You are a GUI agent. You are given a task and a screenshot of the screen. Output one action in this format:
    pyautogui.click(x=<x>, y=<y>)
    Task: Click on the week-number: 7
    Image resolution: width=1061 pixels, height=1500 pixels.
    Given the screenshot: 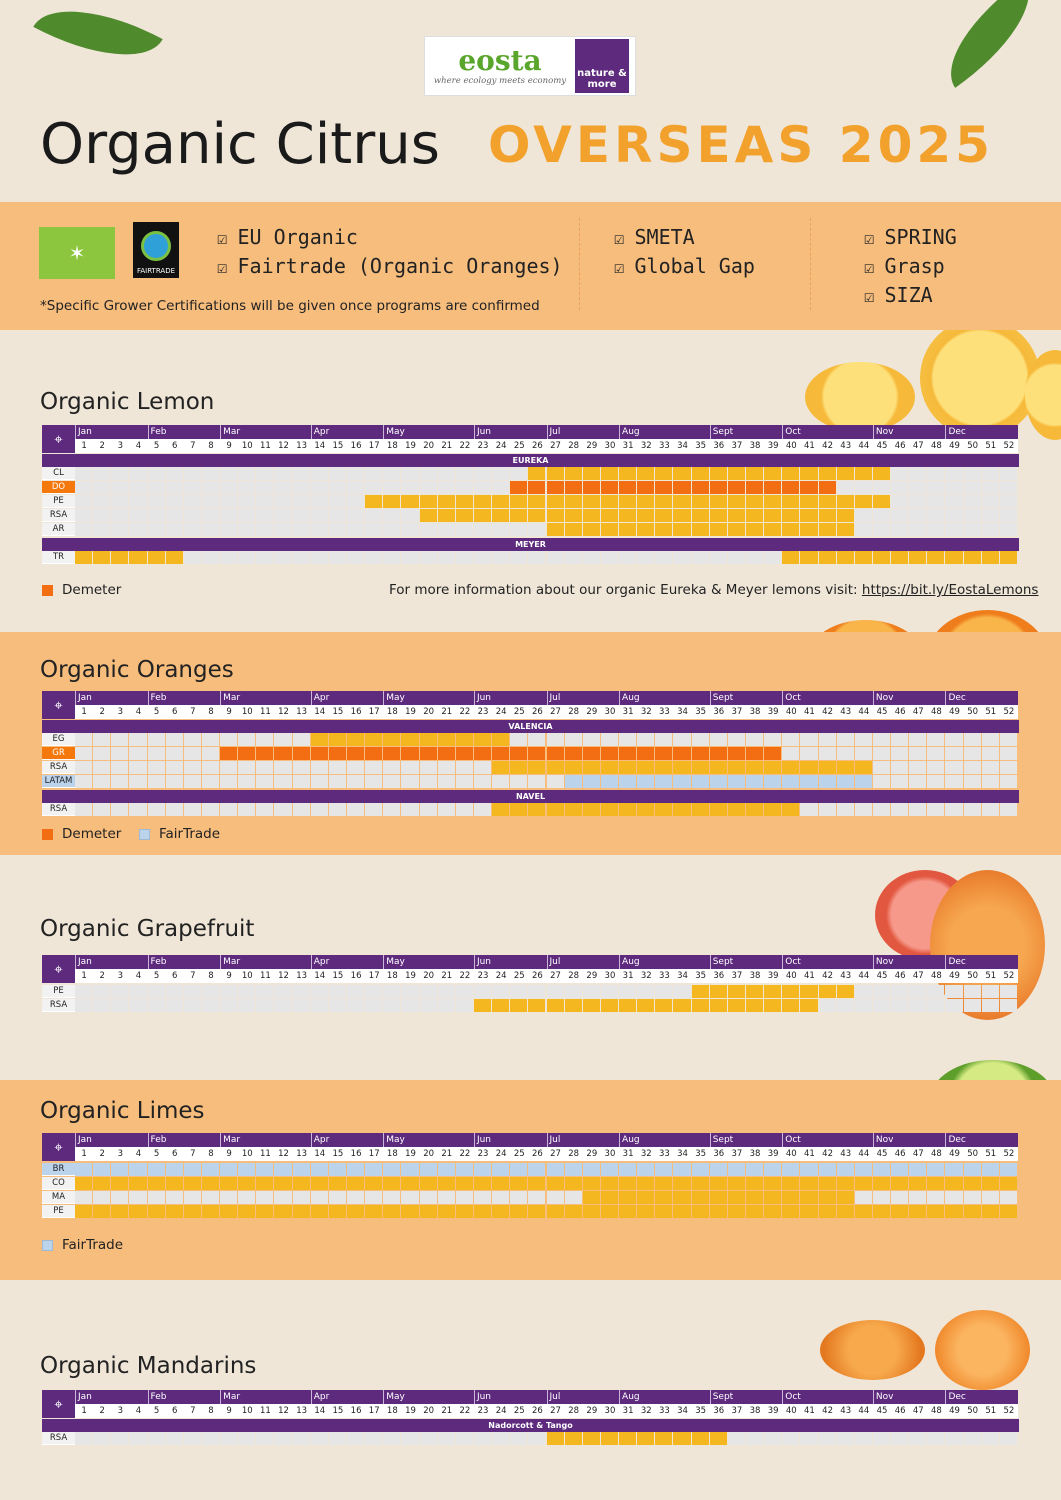 What is the action you would take?
    pyautogui.click(x=193, y=446)
    